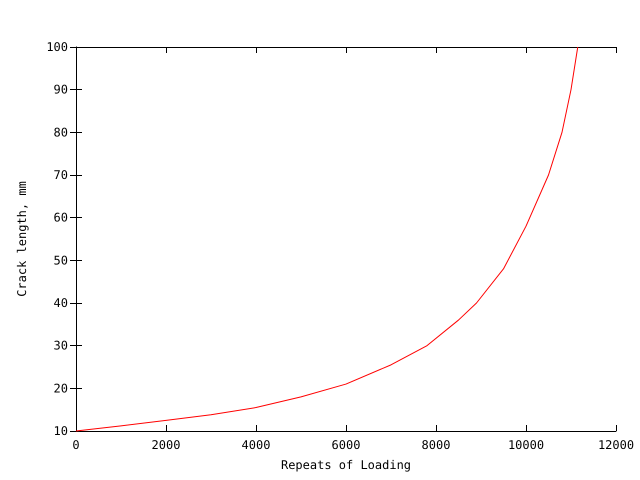 This screenshot has width=640, height=480. Describe the element at coordinates (346, 445) in the screenshot. I see `x-tick-label: 6000` at that location.